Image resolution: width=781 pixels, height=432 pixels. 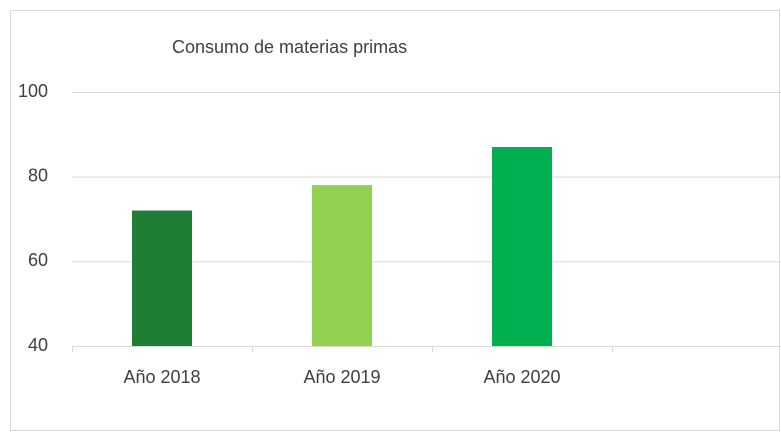 I want to click on x-tick-label: Año 2018, so click(x=161, y=377).